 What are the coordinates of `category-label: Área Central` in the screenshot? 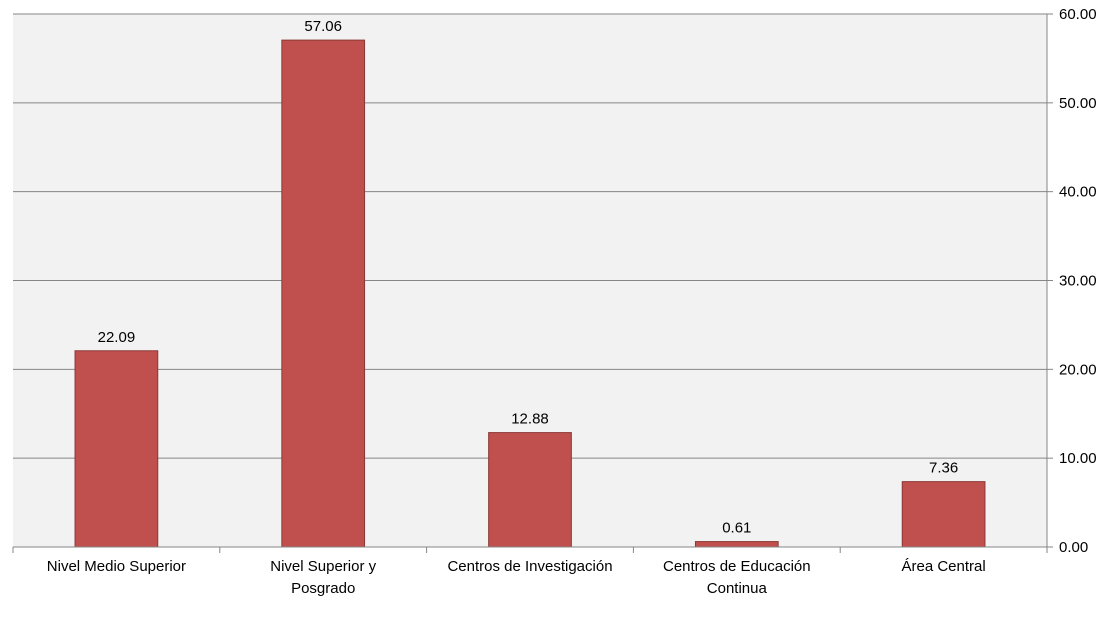 It's located at (943, 566).